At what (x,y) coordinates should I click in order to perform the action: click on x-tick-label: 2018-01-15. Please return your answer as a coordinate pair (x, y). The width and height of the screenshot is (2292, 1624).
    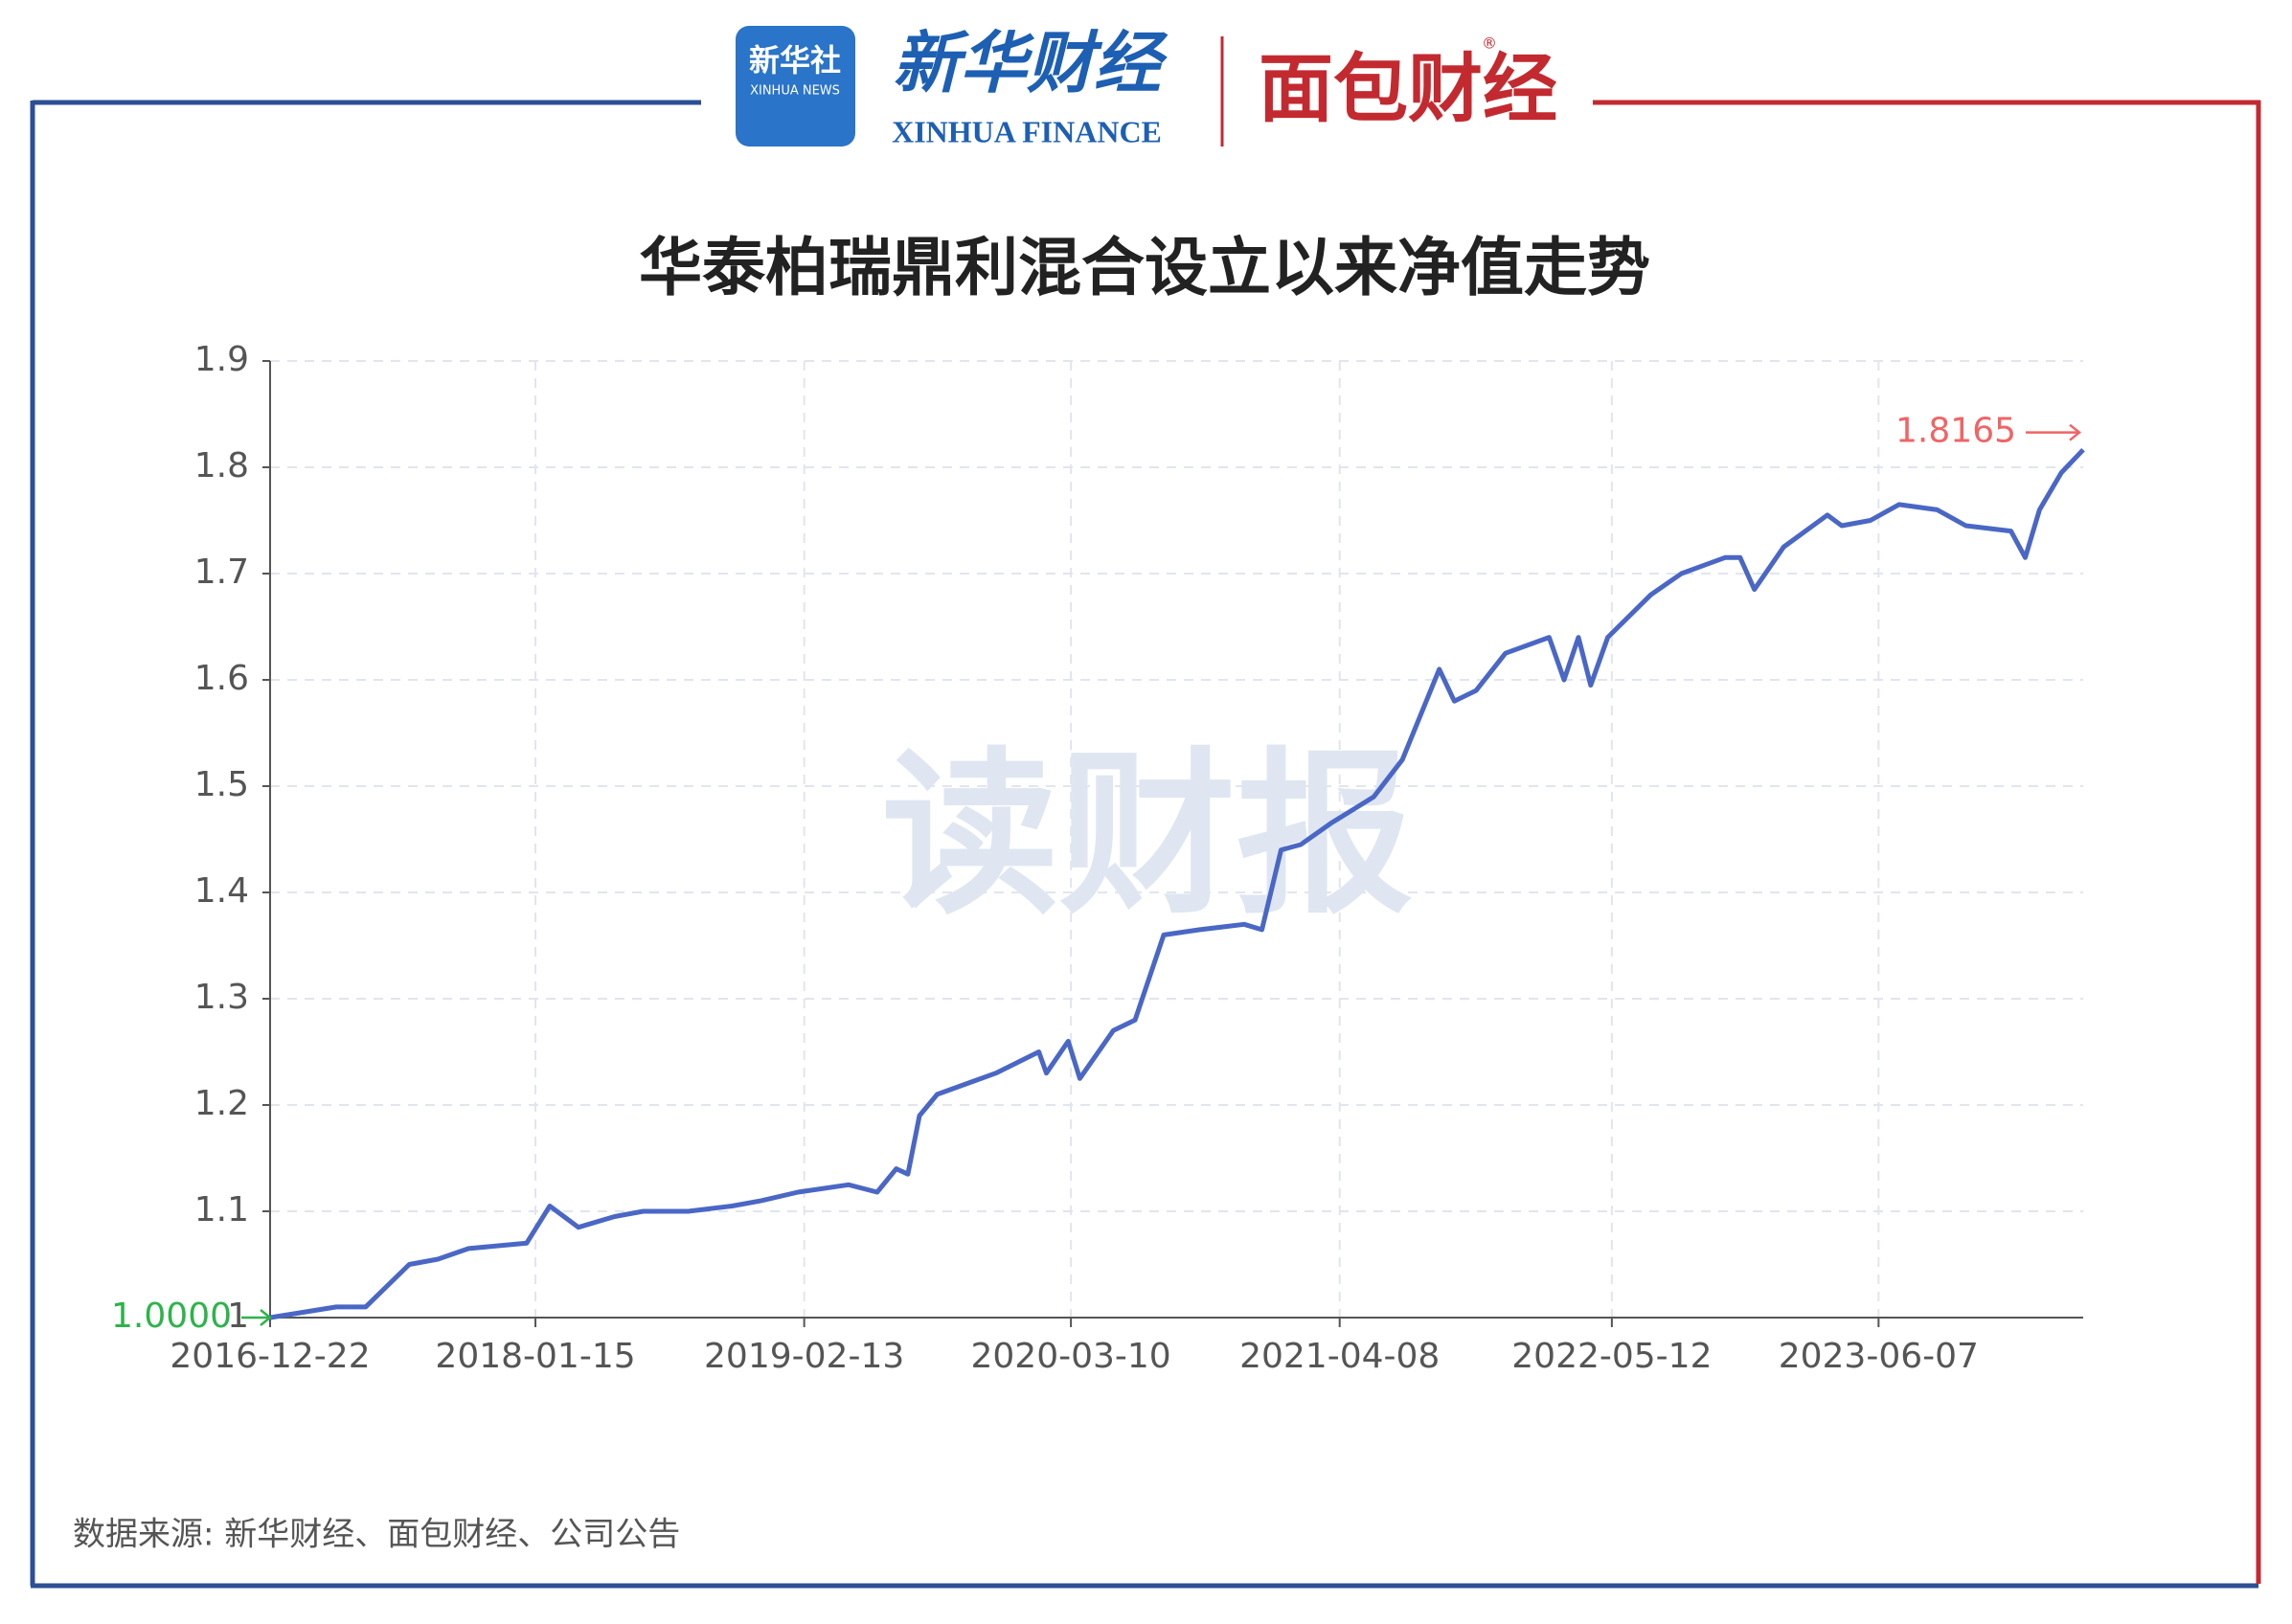
    Looking at the image, I should click on (535, 1356).